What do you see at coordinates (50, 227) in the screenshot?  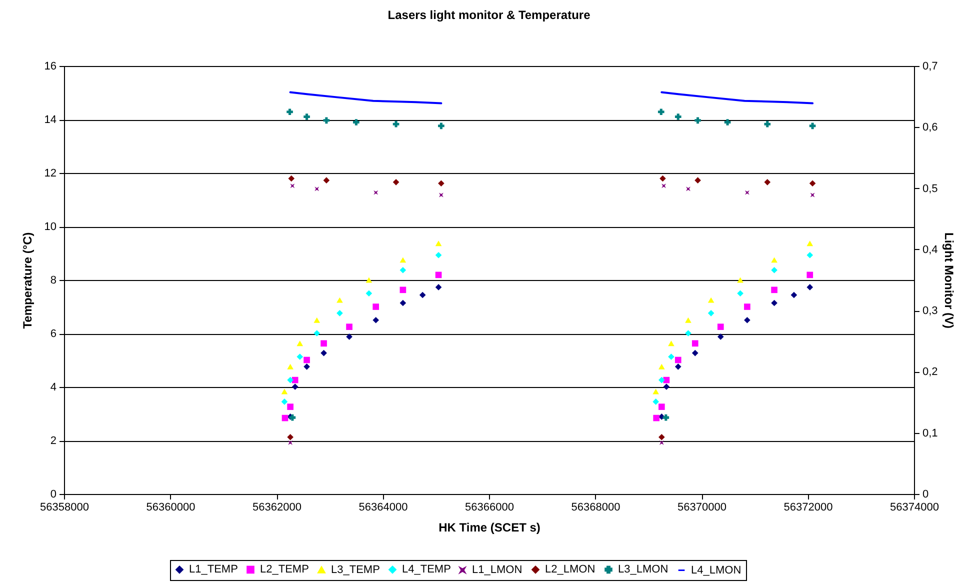 I see `y-tick-label: 10` at bounding box center [50, 227].